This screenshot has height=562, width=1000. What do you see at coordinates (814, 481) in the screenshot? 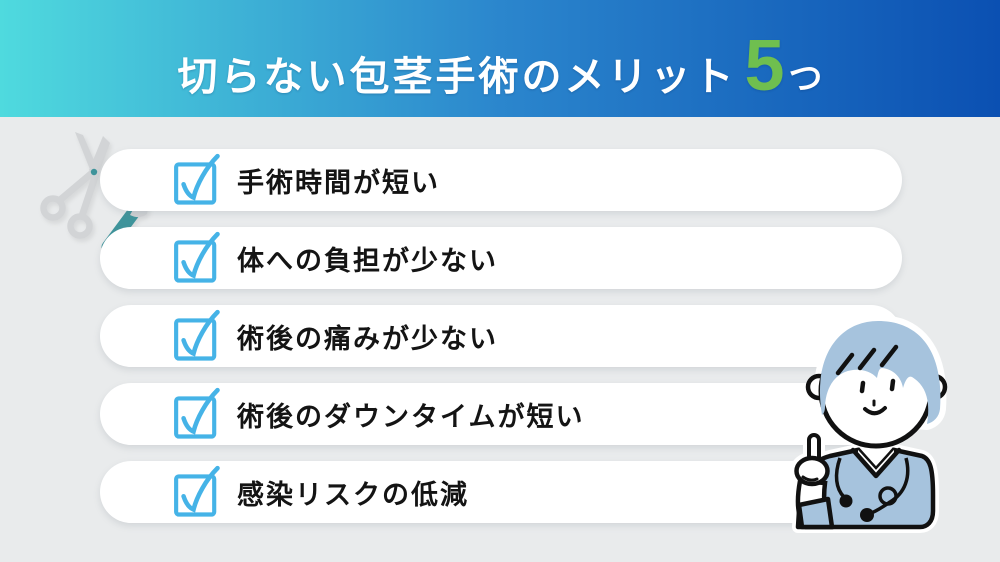
I see `pointing-hand` at bounding box center [814, 481].